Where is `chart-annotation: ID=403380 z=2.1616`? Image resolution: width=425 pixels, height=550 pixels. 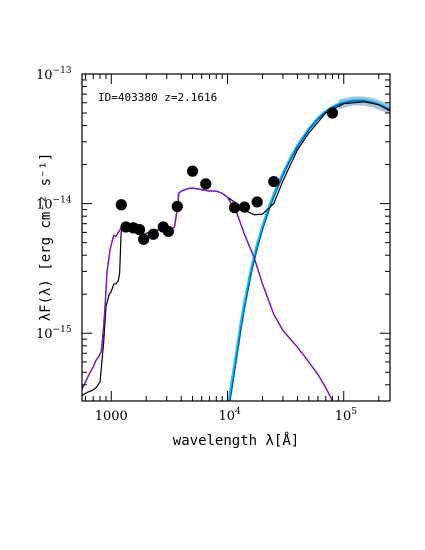 chart-annotation: ID=403380 z=2.1616 is located at coordinates (157, 97).